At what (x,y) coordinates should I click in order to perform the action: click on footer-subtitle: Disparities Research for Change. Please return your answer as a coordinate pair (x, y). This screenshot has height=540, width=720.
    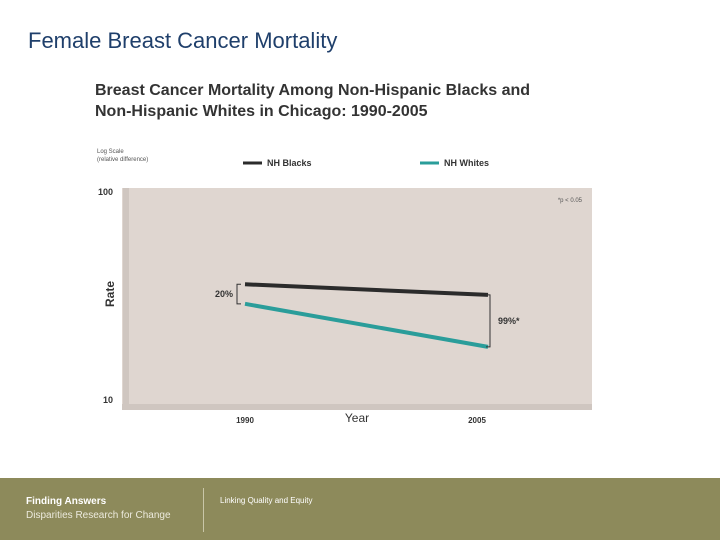
    Looking at the image, I should click on (98, 515).